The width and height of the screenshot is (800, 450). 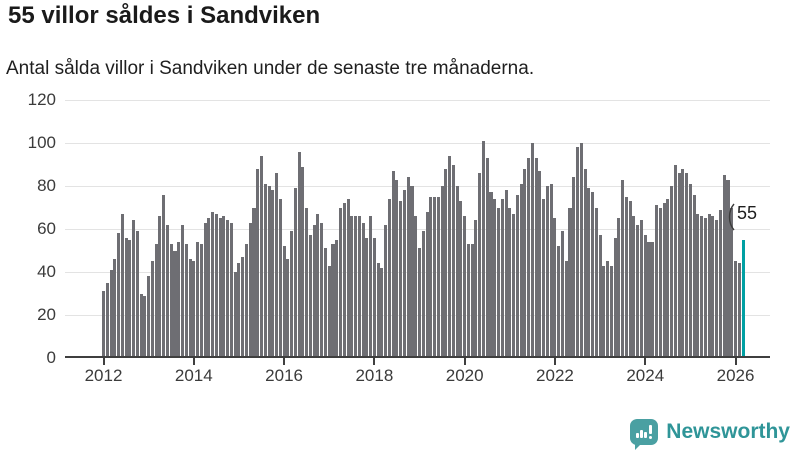 I want to click on x-axis-tick-label: 2014, so click(x=193, y=375).